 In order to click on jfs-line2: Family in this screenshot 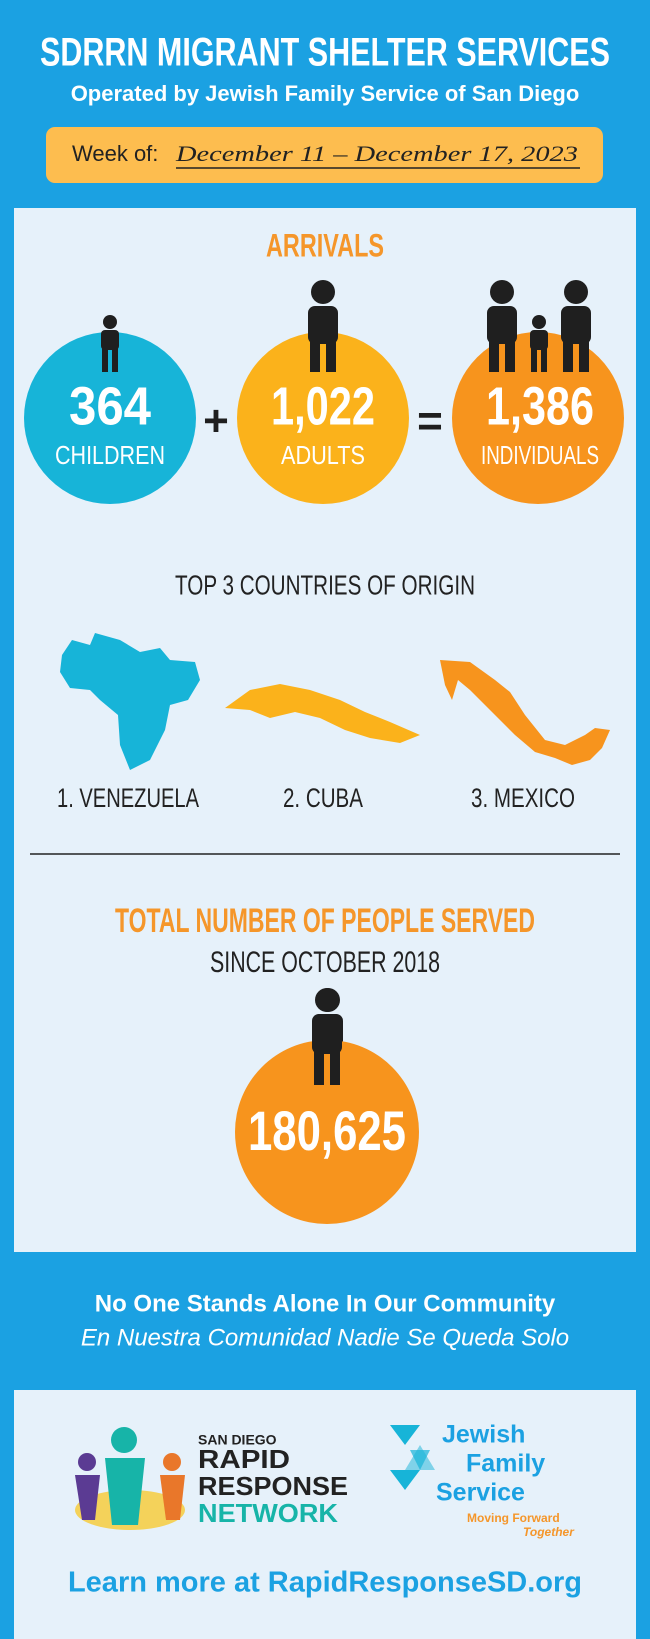, I will do `click(505, 1464)`.